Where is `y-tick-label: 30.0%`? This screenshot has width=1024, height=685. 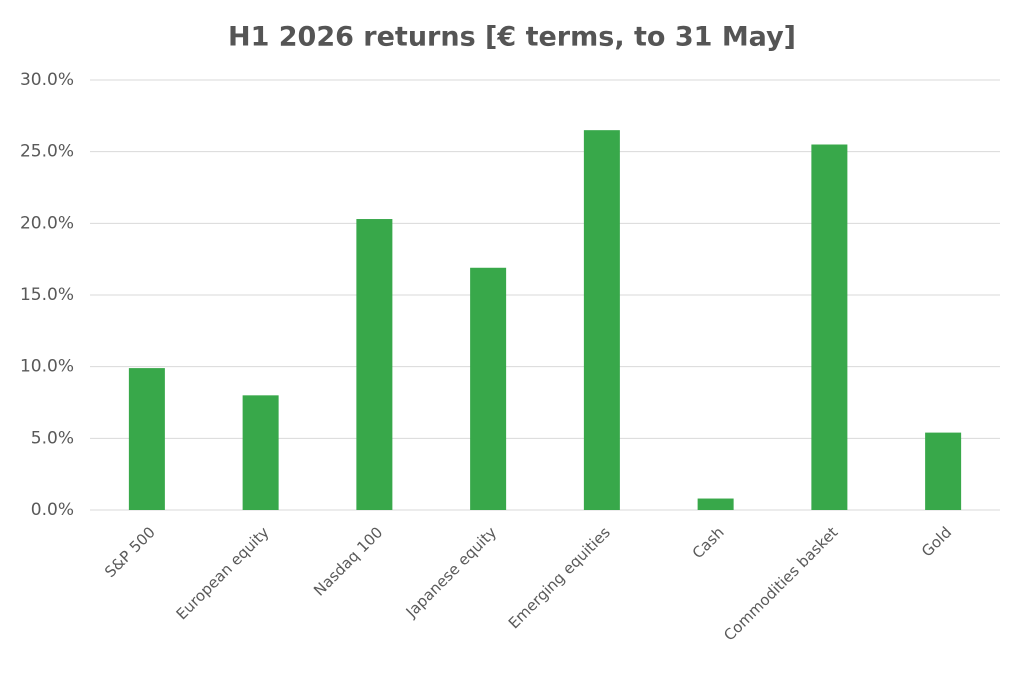 y-tick-label: 30.0% is located at coordinates (47, 80).